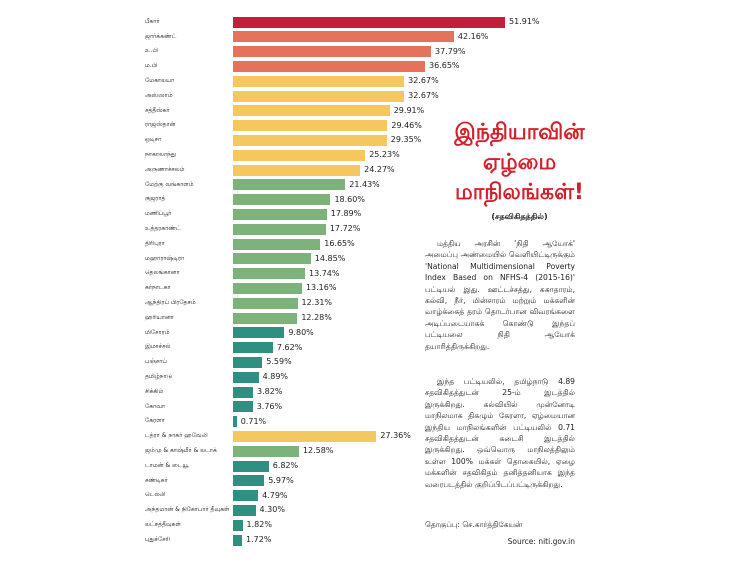 This screenshot has width=755, height=566. What do you see at coordinates (158, 347) in the screenshot?
I see `category-label: இமாச்சல்` at bounding box center [158, 347].